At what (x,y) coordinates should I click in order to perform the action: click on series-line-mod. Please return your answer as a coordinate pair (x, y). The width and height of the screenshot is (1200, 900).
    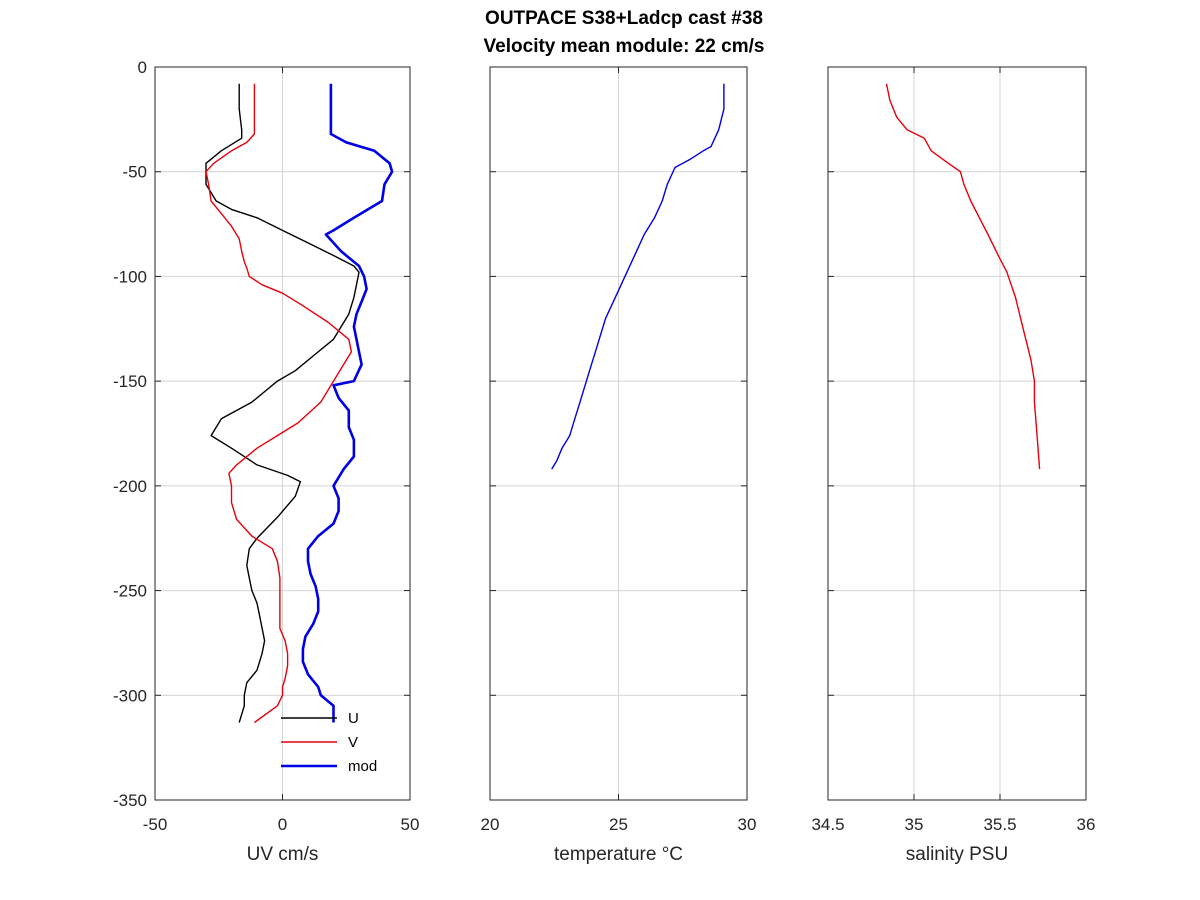
    Looking at the image, I should click on (347, 403).